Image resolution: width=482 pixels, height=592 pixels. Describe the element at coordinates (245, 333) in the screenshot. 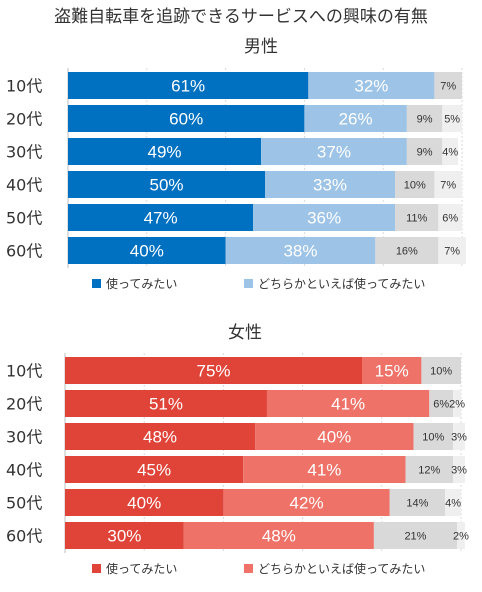

I see `panel-female-subtitle: 女性` at that location.